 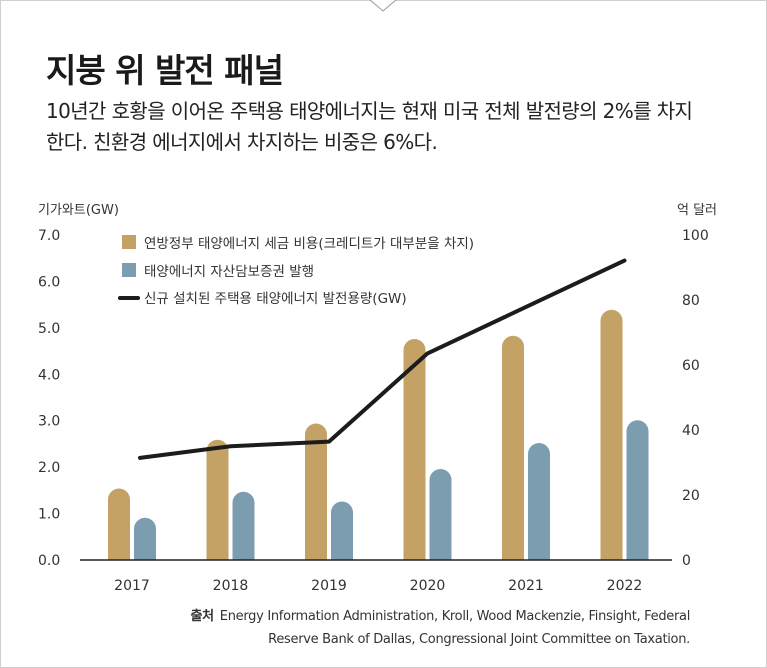 I want to click on right-axis-tick-label: 20, so click(x=691, y=496).